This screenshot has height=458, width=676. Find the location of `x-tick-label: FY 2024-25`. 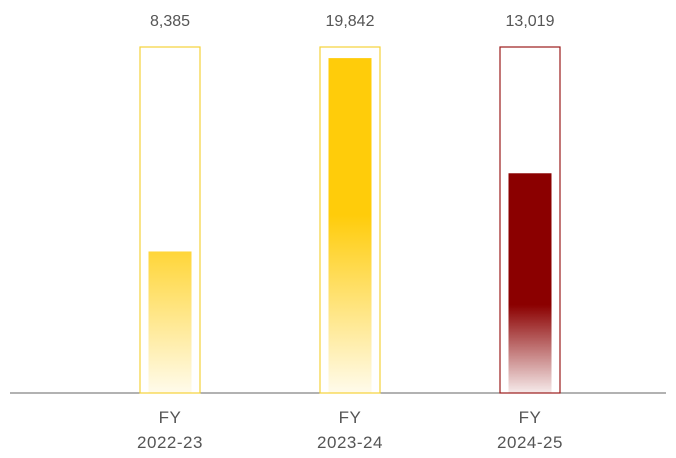

x-tick-label: FY 2024-25 is located at coordinates (530, 430).